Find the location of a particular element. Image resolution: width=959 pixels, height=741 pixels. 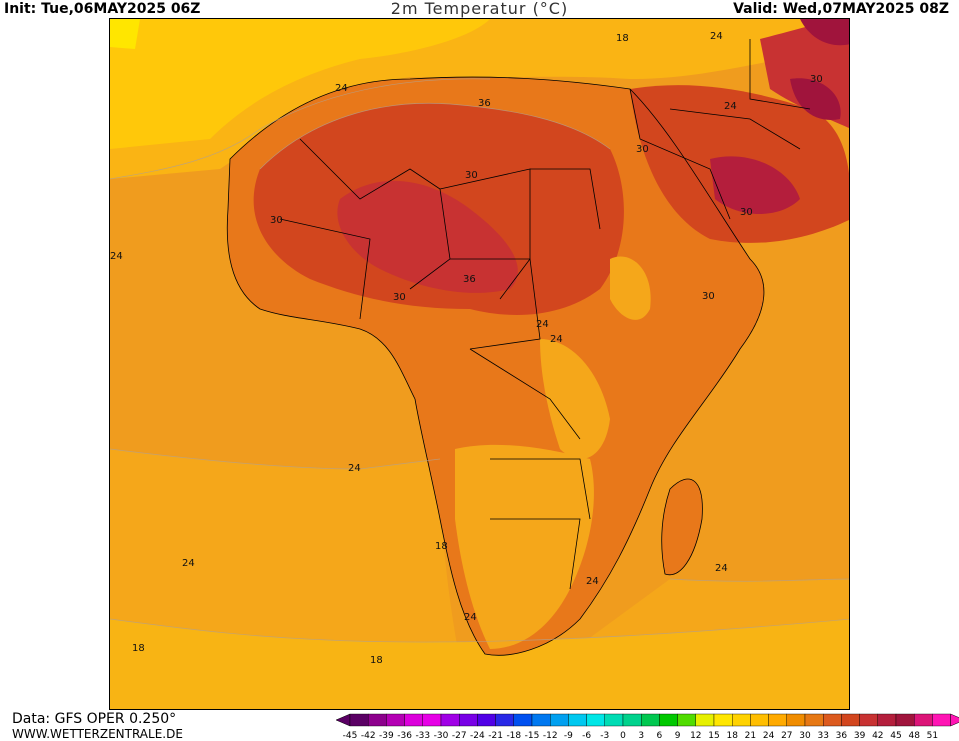

sahara-core is located at coordinates (427, 236).